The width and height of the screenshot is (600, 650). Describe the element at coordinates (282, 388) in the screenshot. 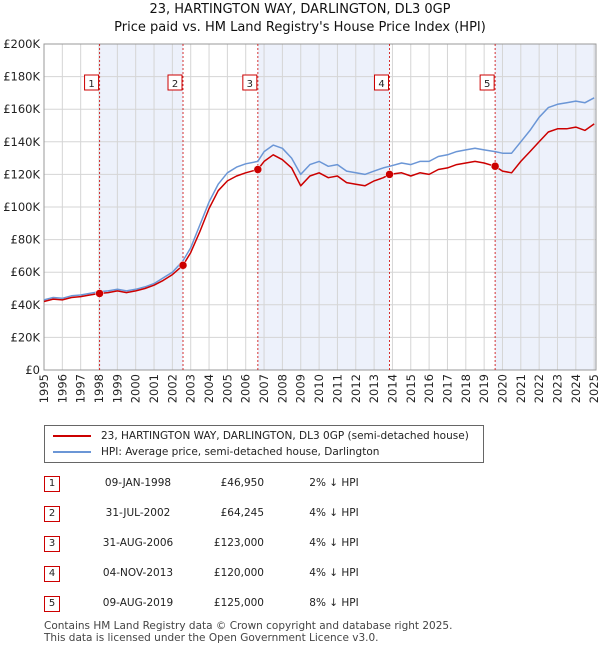

I see `x-tick-label: 2008` at that location.